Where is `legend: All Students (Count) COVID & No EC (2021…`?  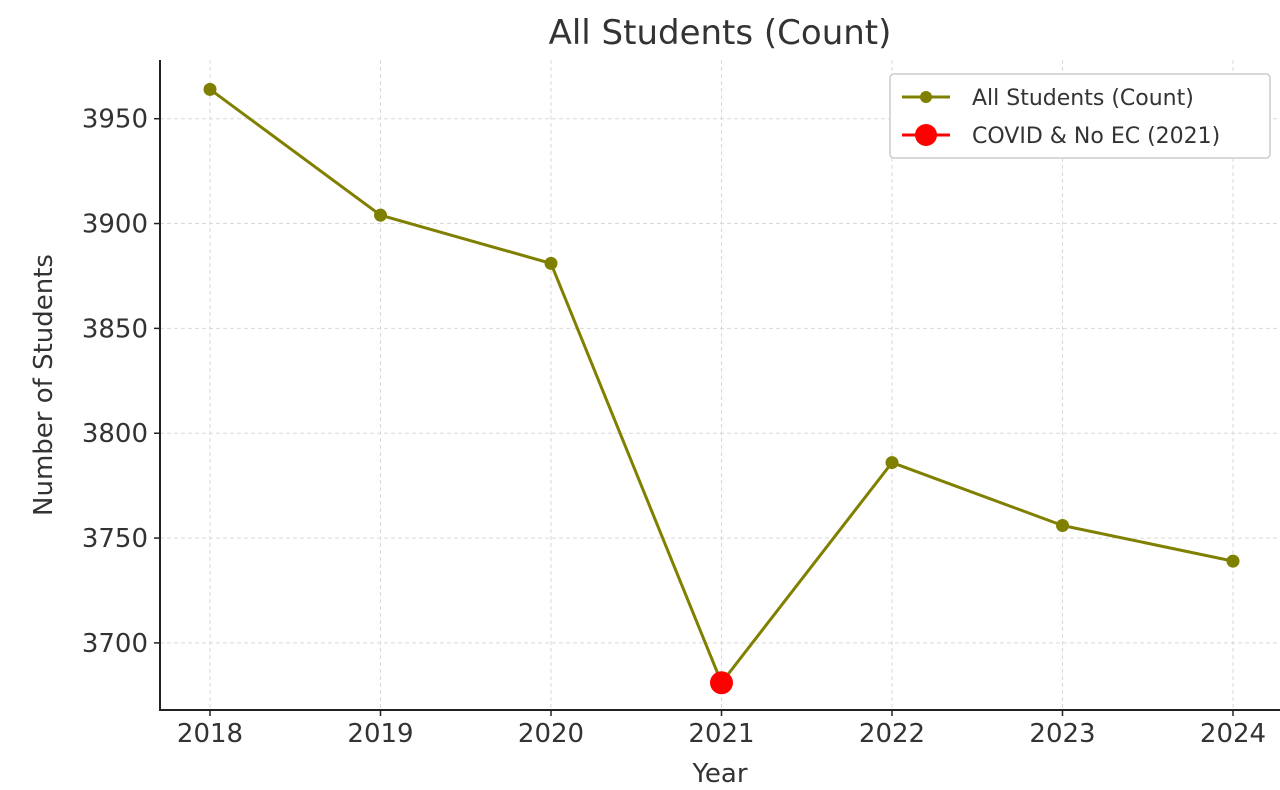 legend: All Students (Count) COVID & No EC (2021… is located at coordinates (1080, 116).